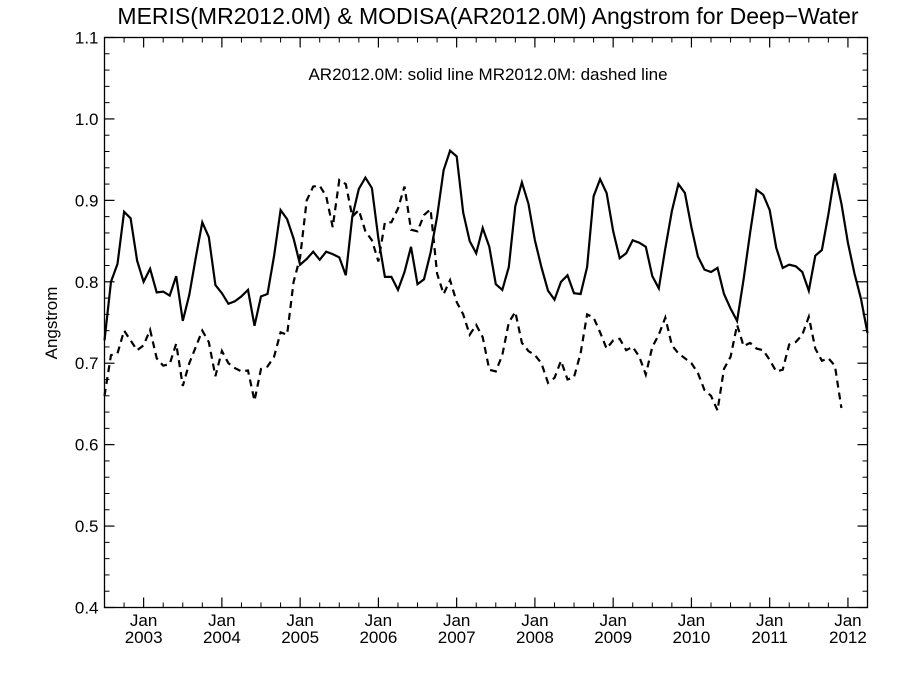 The image size is (900, 675). Describe the element at coordinates (87, 526) in the screenshot. I see `y-tick-label: 0.5` at that location.